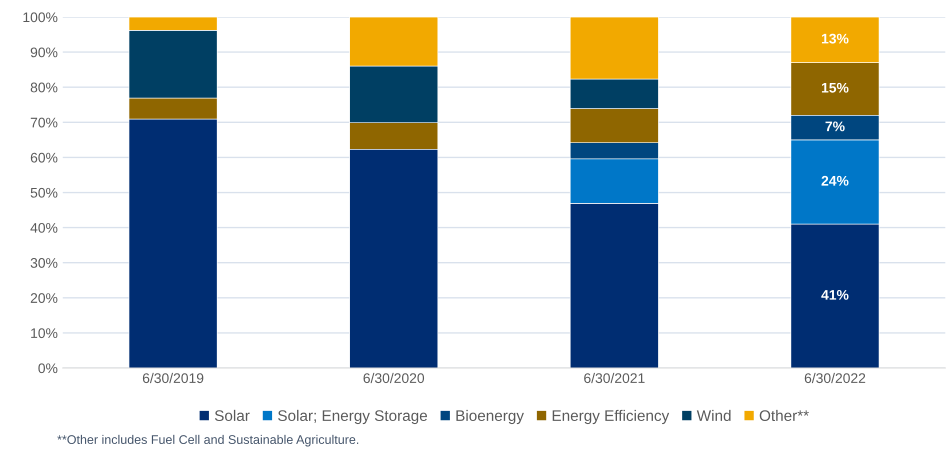 This screenshot has width=951, height=460. Describe the element at coordinates (784, 416) in the screenshot. I see `legend-label: Other**` at that location.